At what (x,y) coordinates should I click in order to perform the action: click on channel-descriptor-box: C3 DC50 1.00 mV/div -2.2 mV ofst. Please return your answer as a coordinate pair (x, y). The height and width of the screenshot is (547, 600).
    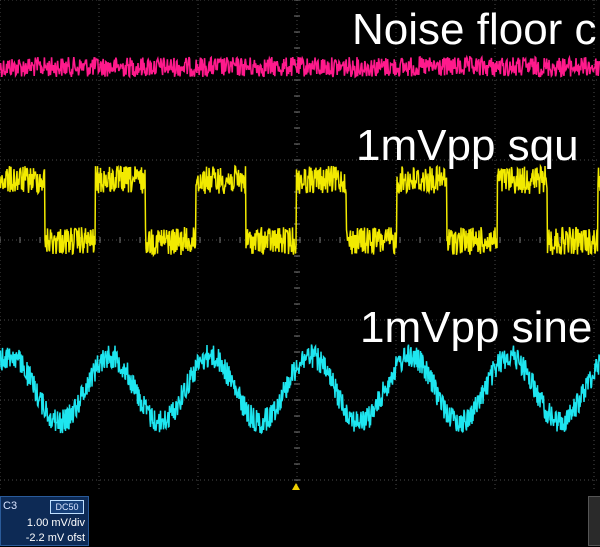
    Looking at the image, I should click on (44, 521).